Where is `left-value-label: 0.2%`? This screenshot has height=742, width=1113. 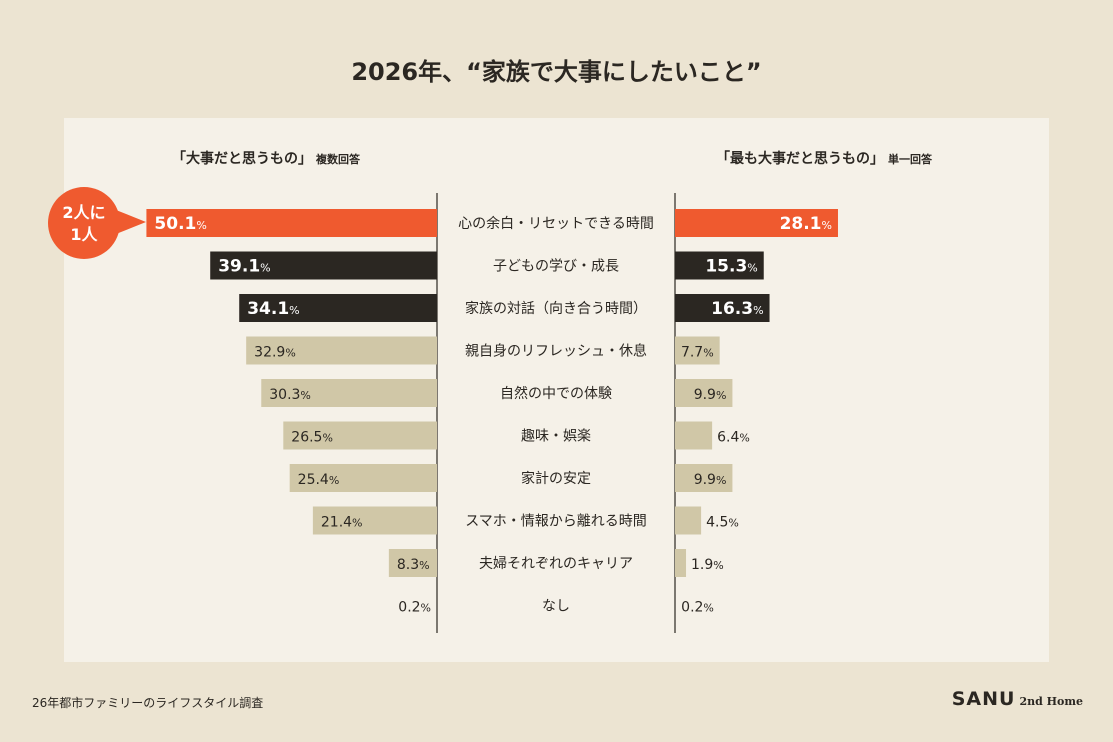 left-value-label: 0.2% is located at coordinates (414, 608).